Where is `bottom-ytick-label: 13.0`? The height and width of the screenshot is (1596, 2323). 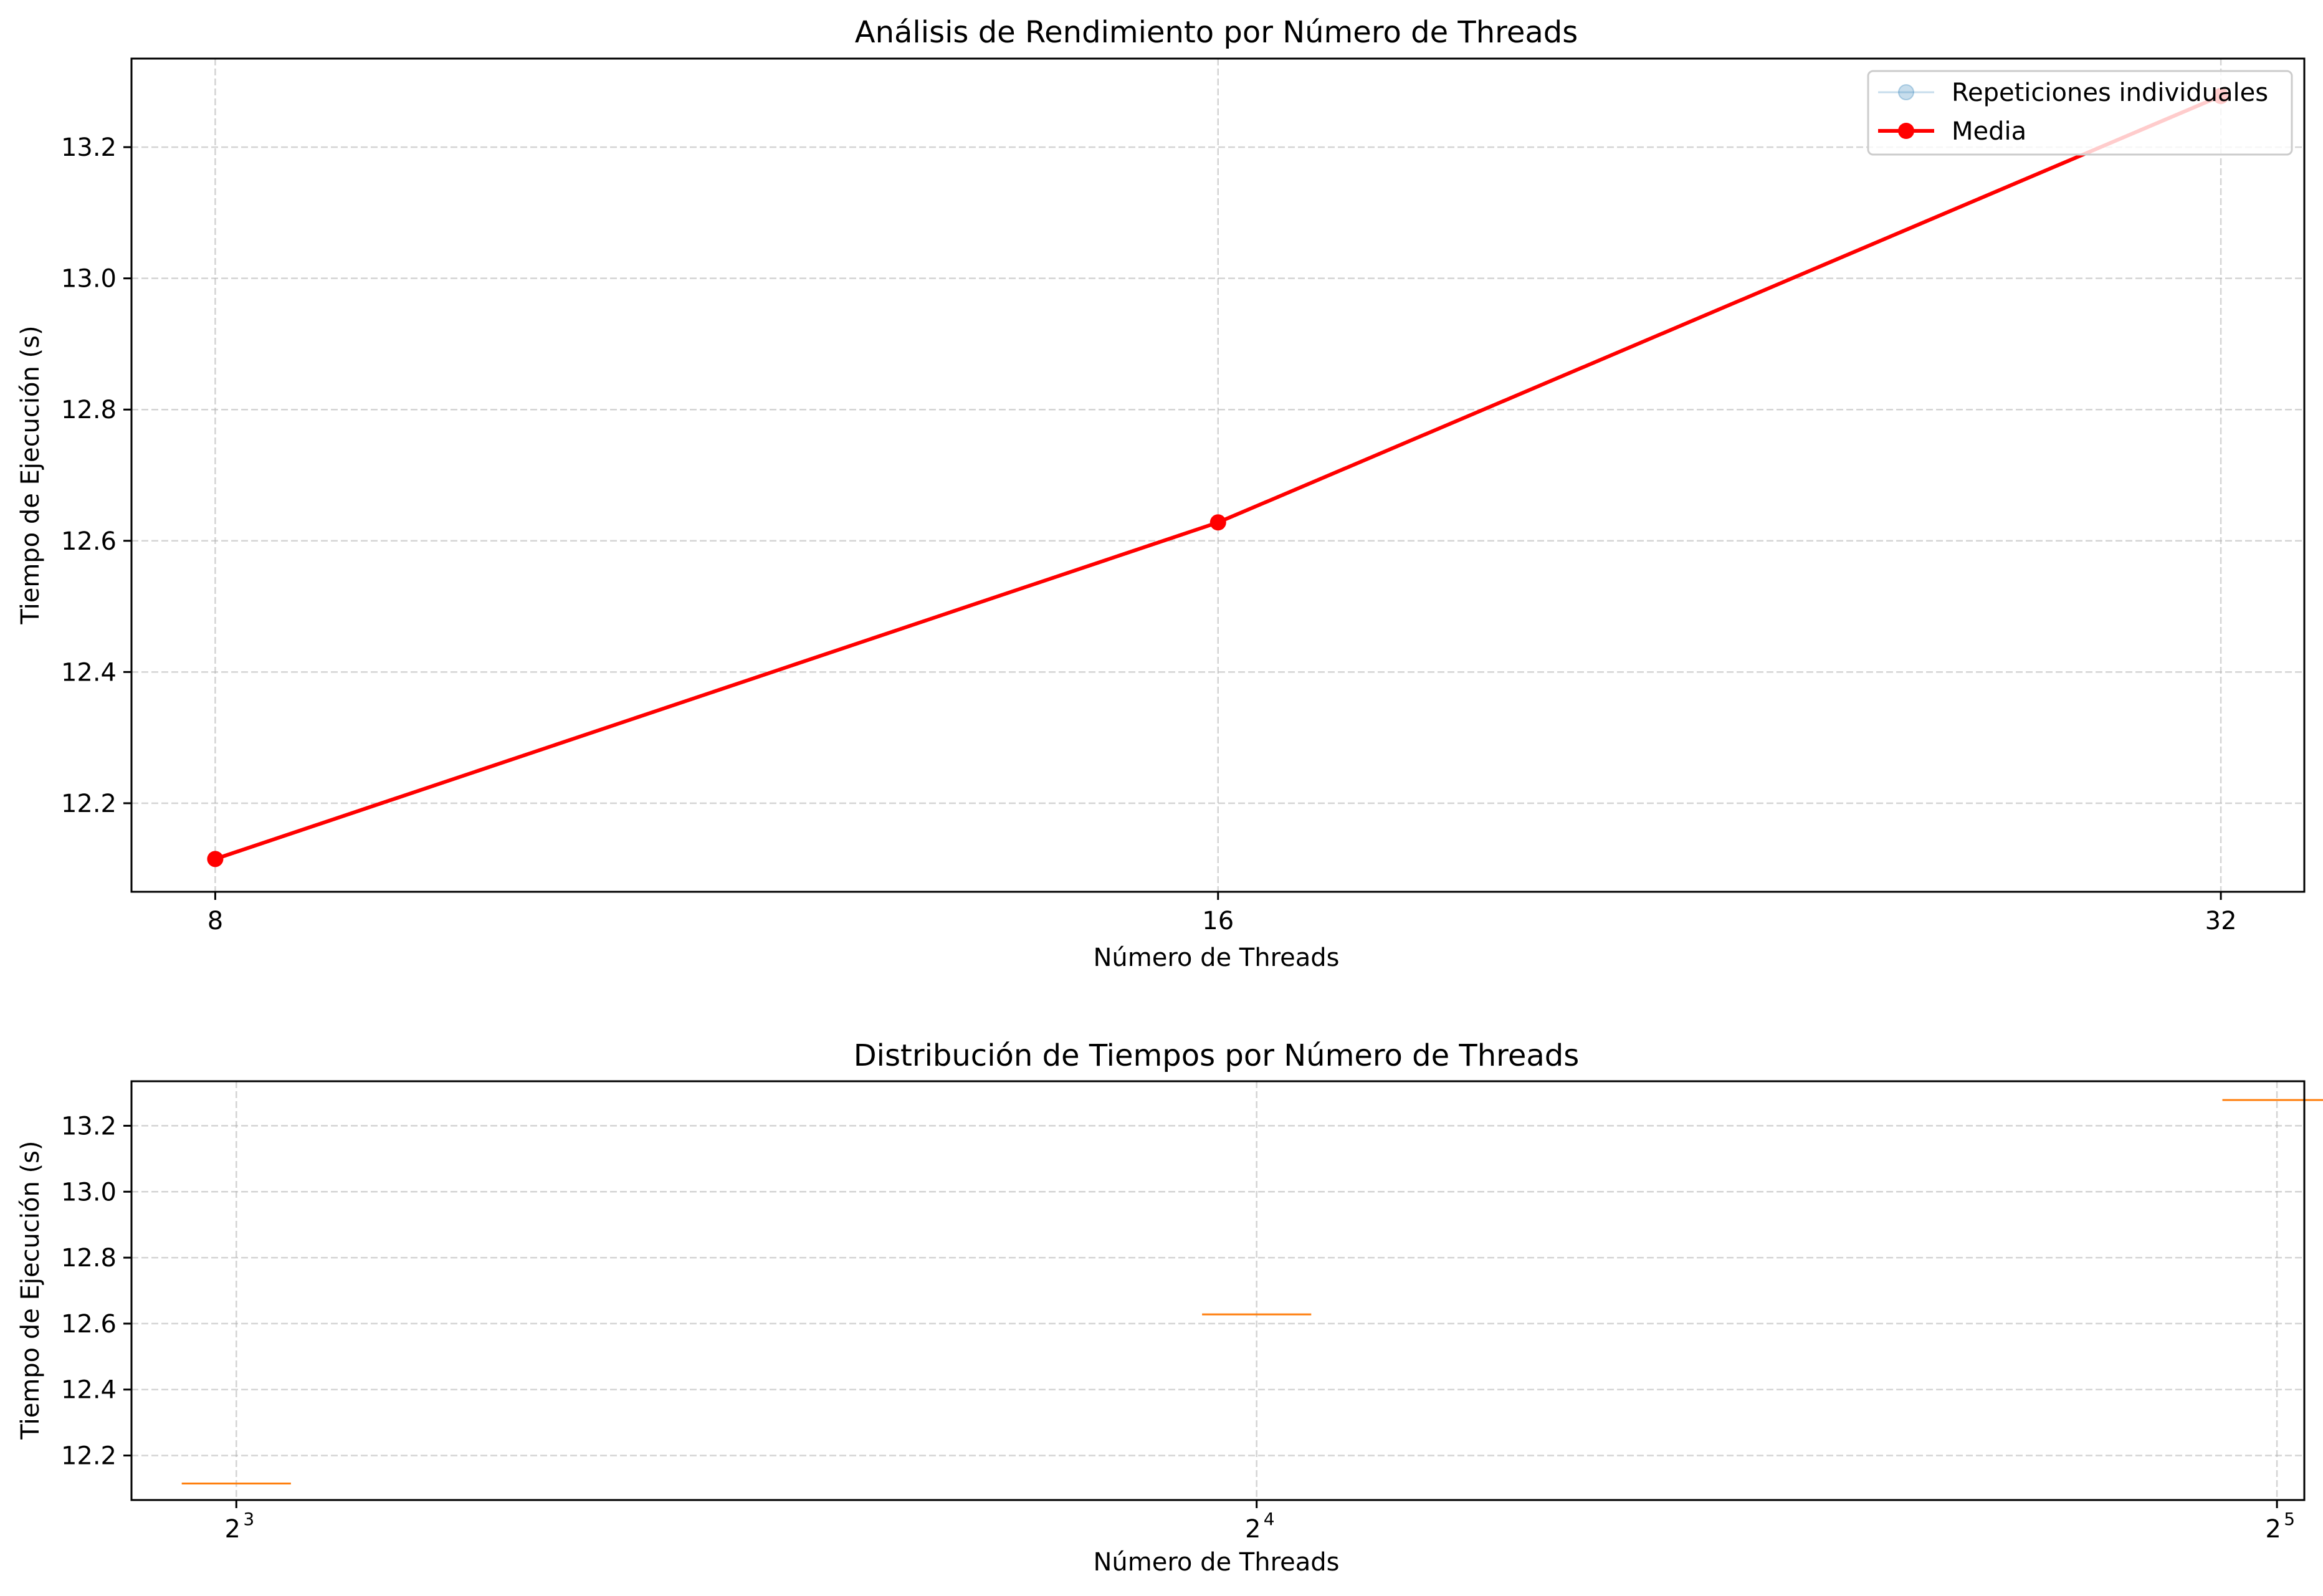
bottom-ytick-label: 13.0 is located at coordinates (89, 1192).